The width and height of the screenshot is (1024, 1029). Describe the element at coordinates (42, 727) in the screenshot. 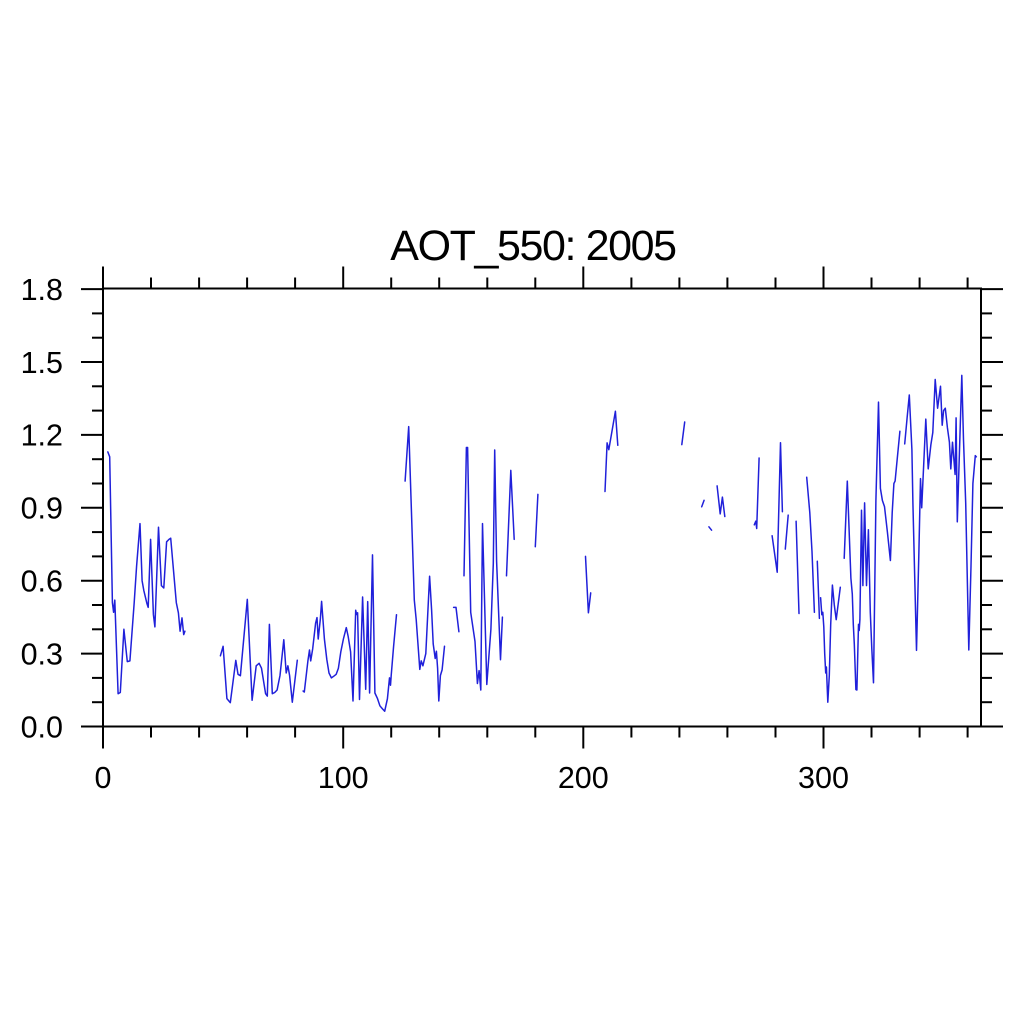

I see `svg-text: 0.0` at that location.